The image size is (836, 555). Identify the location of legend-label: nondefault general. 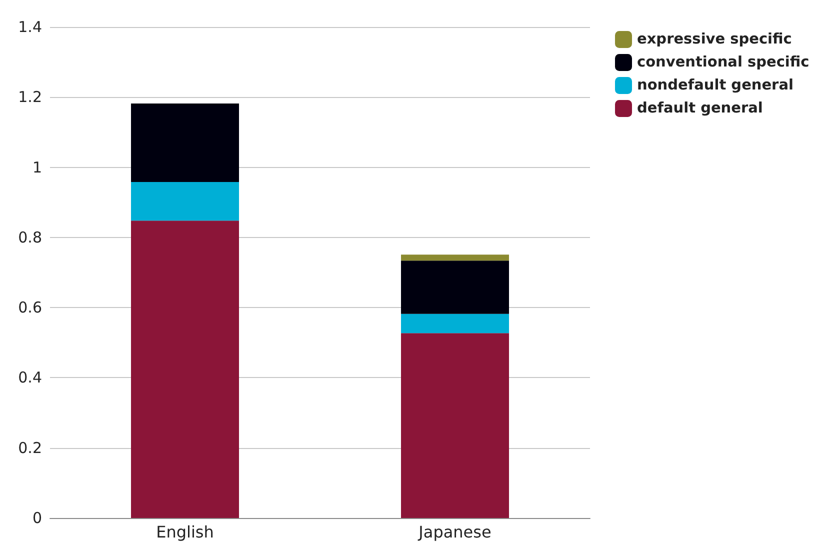
(715, 86).